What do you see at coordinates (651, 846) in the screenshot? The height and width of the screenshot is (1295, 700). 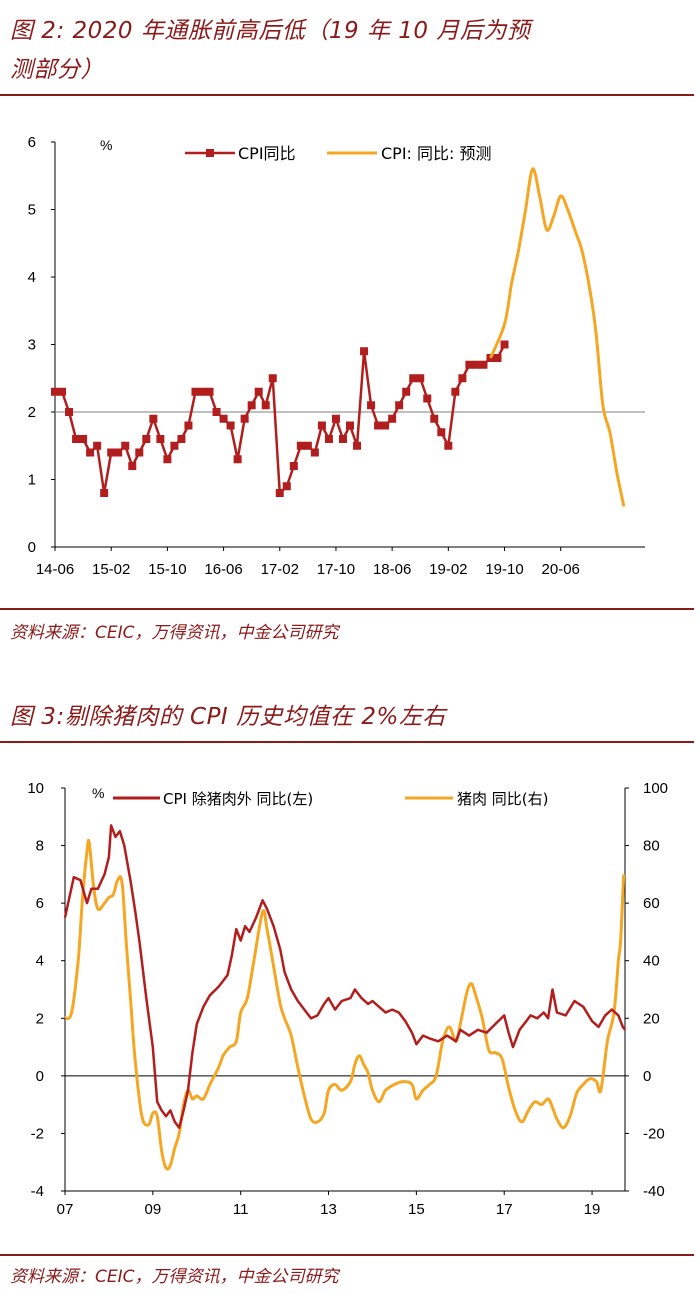 I see `y-tick-label-right: 80` at bounding box center [651, 846].